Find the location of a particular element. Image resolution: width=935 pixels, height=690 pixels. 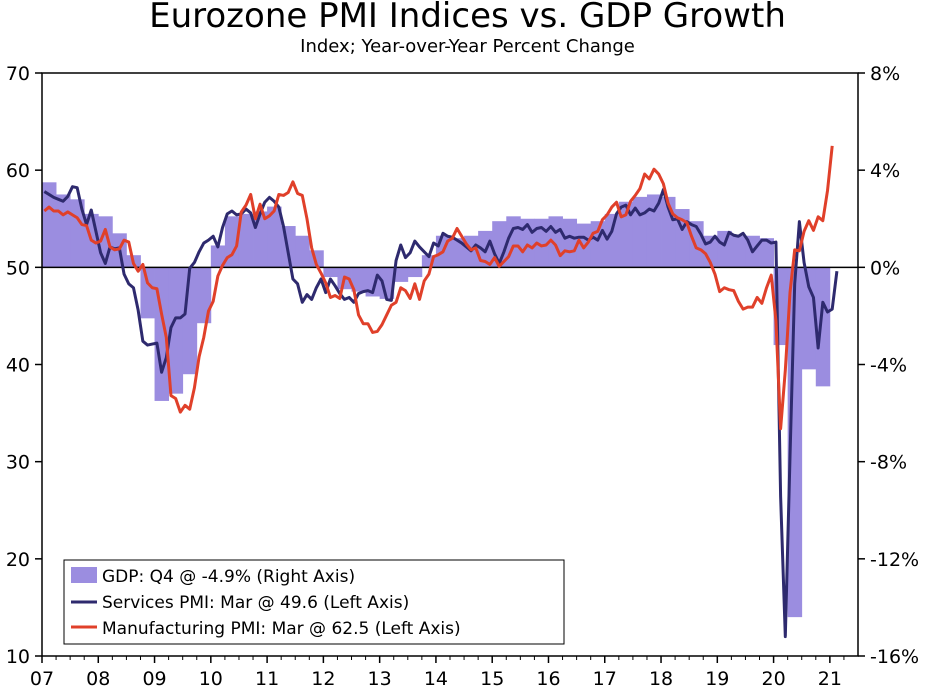

gdp-bar-2009Q4 is located at coordinates (204, 295).